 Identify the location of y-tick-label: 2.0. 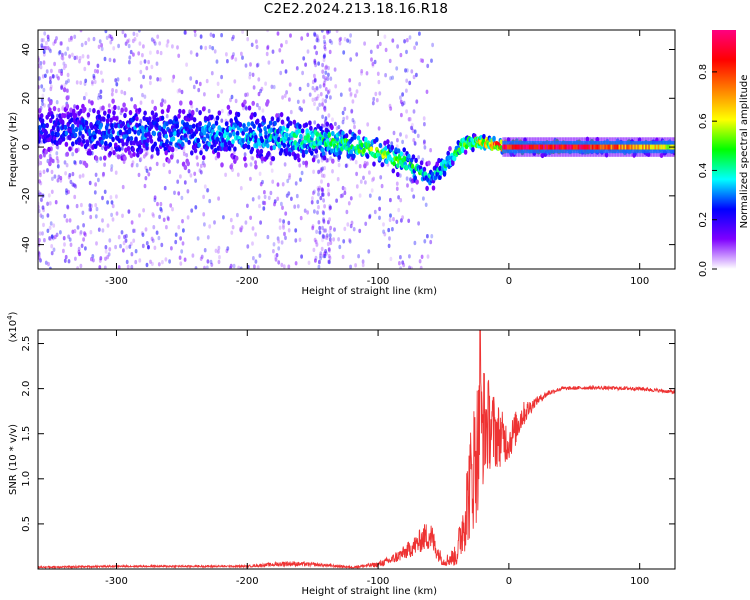
(26, 389).